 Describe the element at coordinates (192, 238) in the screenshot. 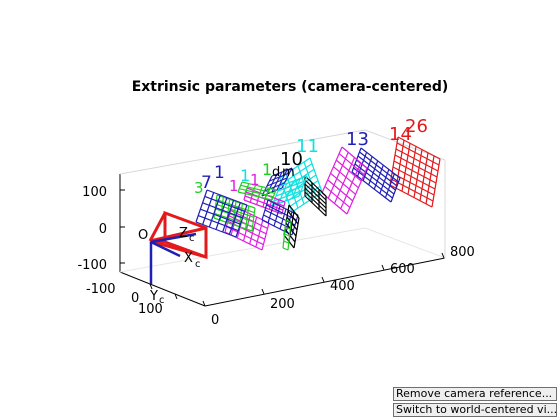

I see `z-axis-subscript: c` at that location.